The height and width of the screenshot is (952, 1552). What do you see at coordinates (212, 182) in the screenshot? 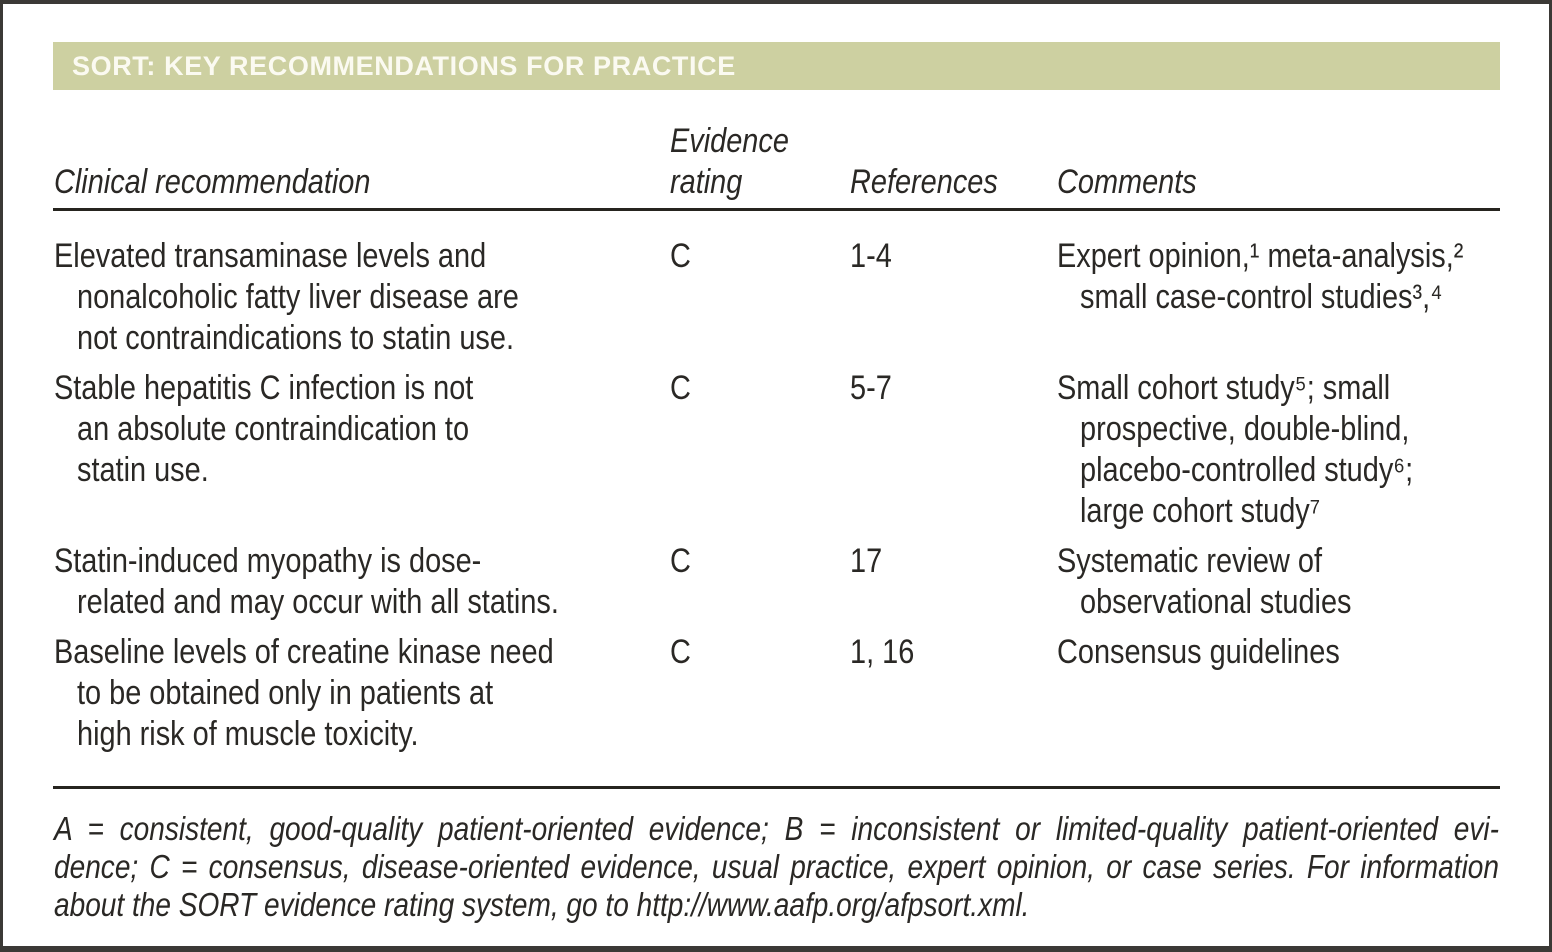
I see `column-header-label: Clinical recommendation` at bounding box center [212, 182].